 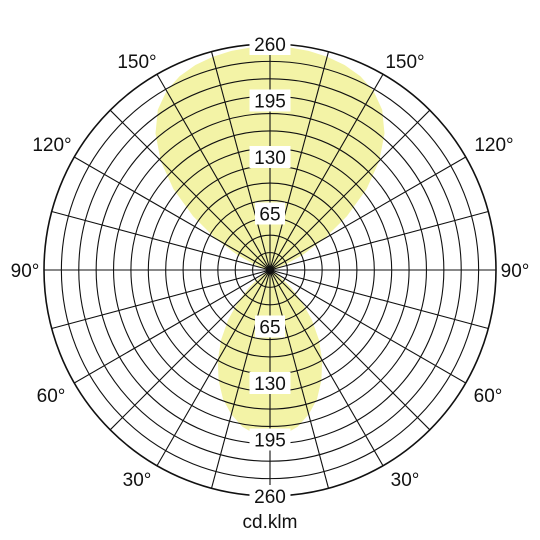 I want to click on radial-label-upper: 195, so click(x=270, y=102).